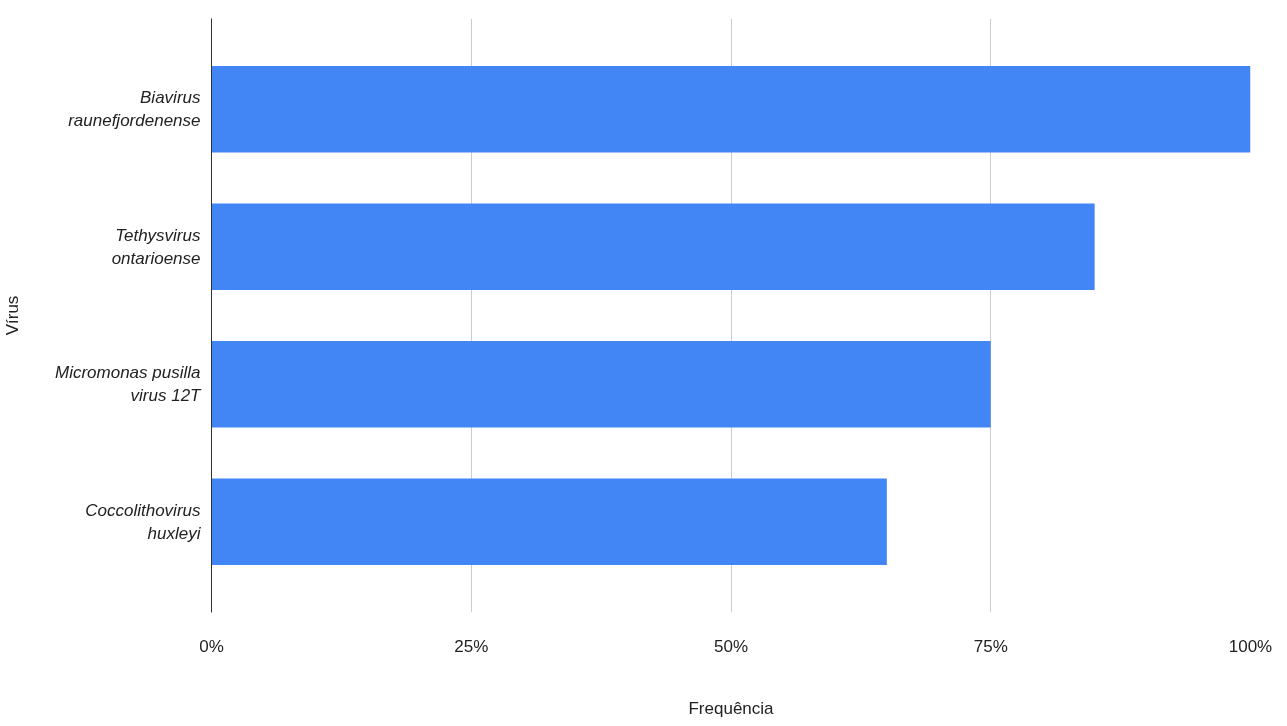  I want to click on x-axis-title: Frequência, so click(731, 708).